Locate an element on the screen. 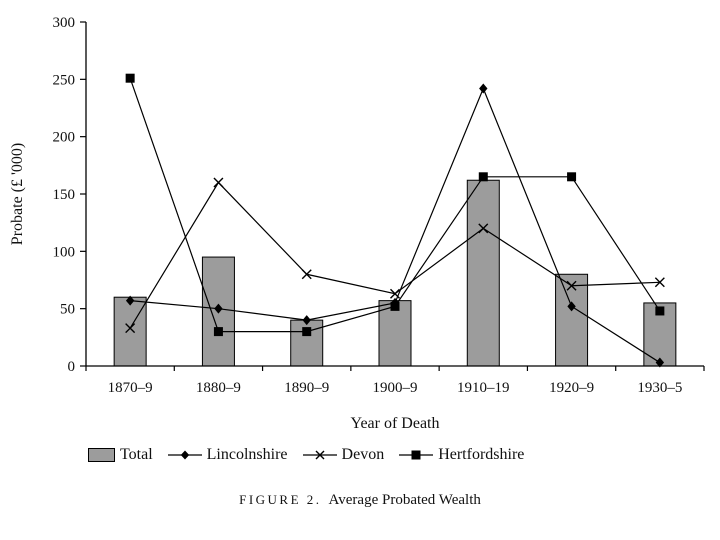  legend-item-total: Total is located at coordinates (120, 455).